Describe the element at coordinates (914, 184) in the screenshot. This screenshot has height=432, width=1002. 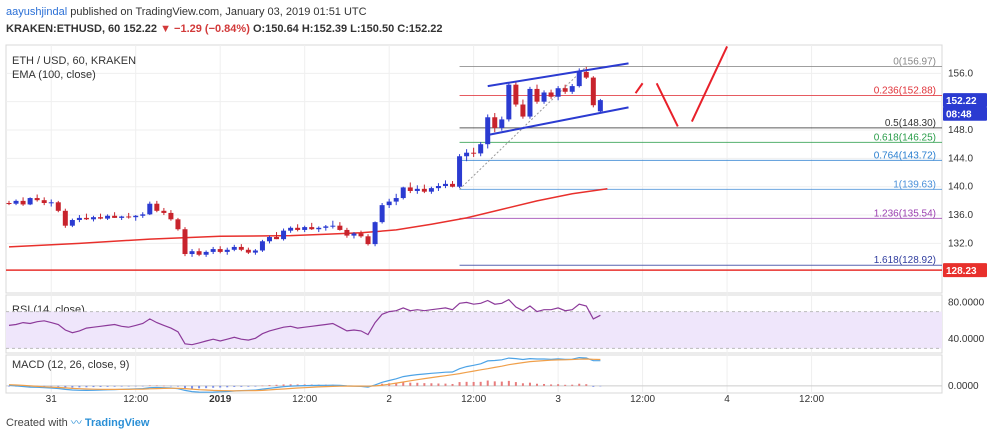
I see `fib-level-label: 1(139.63)` at that location.